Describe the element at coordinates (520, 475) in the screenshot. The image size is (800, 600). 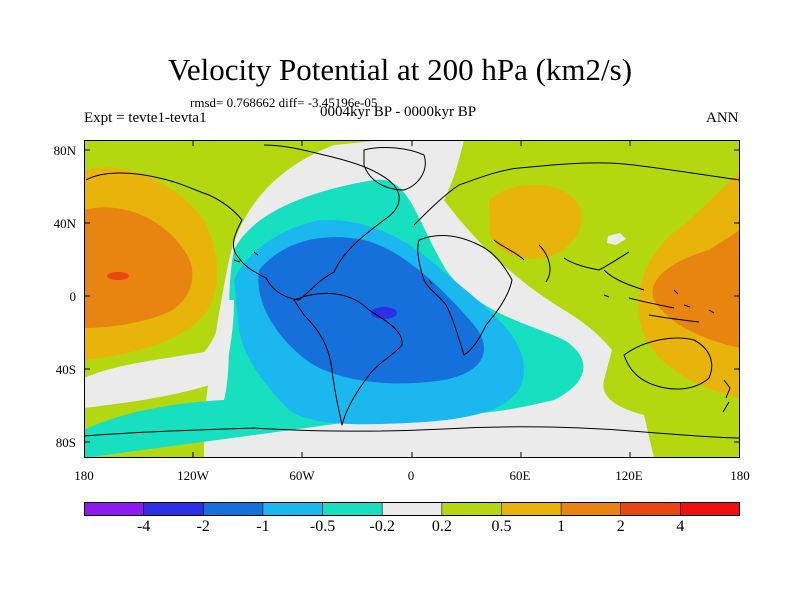
I see `lon-label-60e: 60E` at that location.